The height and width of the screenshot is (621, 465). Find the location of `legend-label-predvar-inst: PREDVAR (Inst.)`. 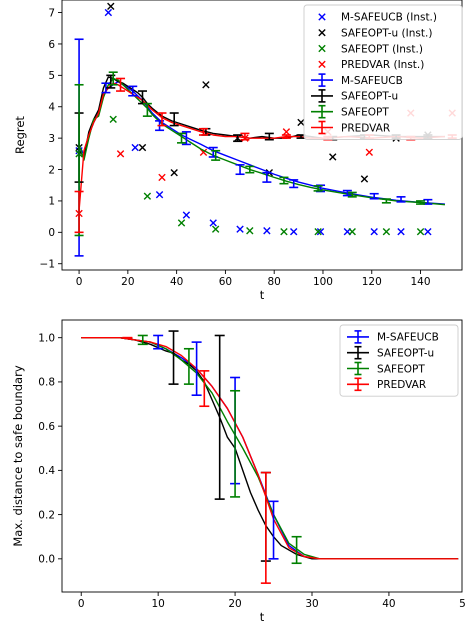

legend-label-predvar-inst: PREDVAR (Inst.) is located at coordinates (382, 65).